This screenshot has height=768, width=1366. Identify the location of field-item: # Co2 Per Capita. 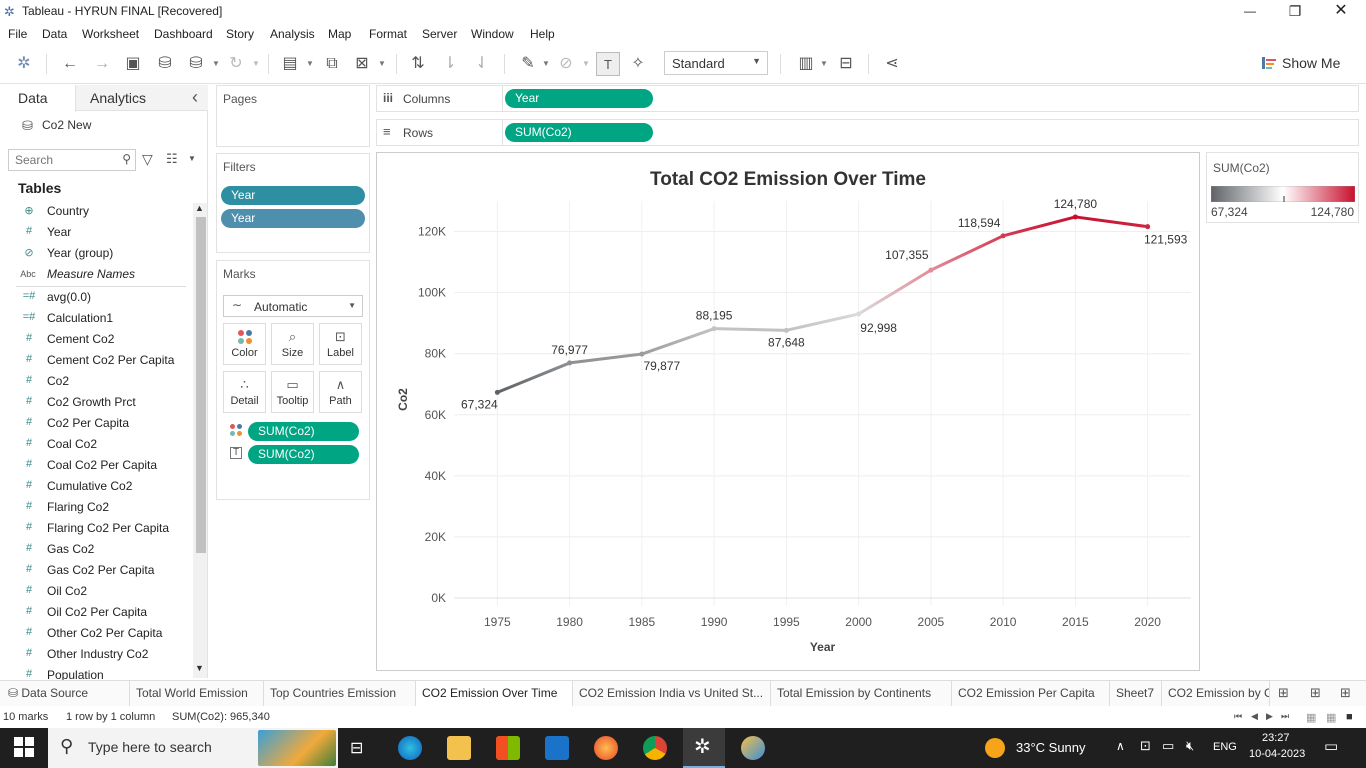
(95, 423).